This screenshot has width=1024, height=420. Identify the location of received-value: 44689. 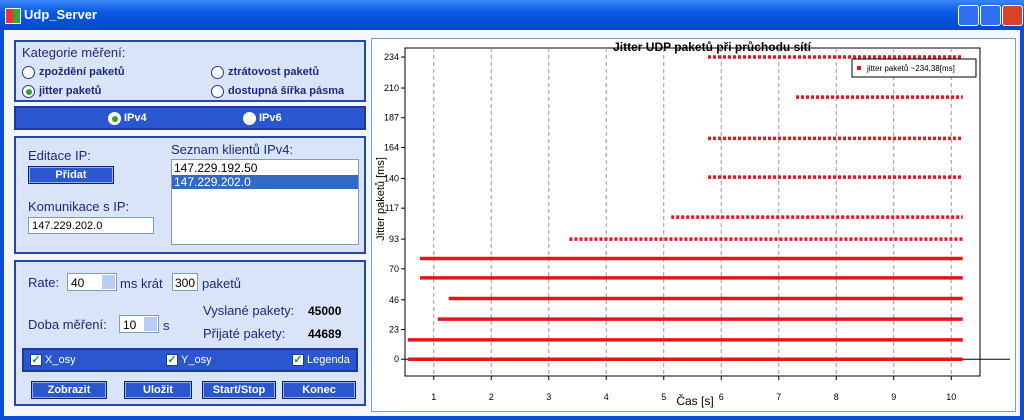
(325, 334).